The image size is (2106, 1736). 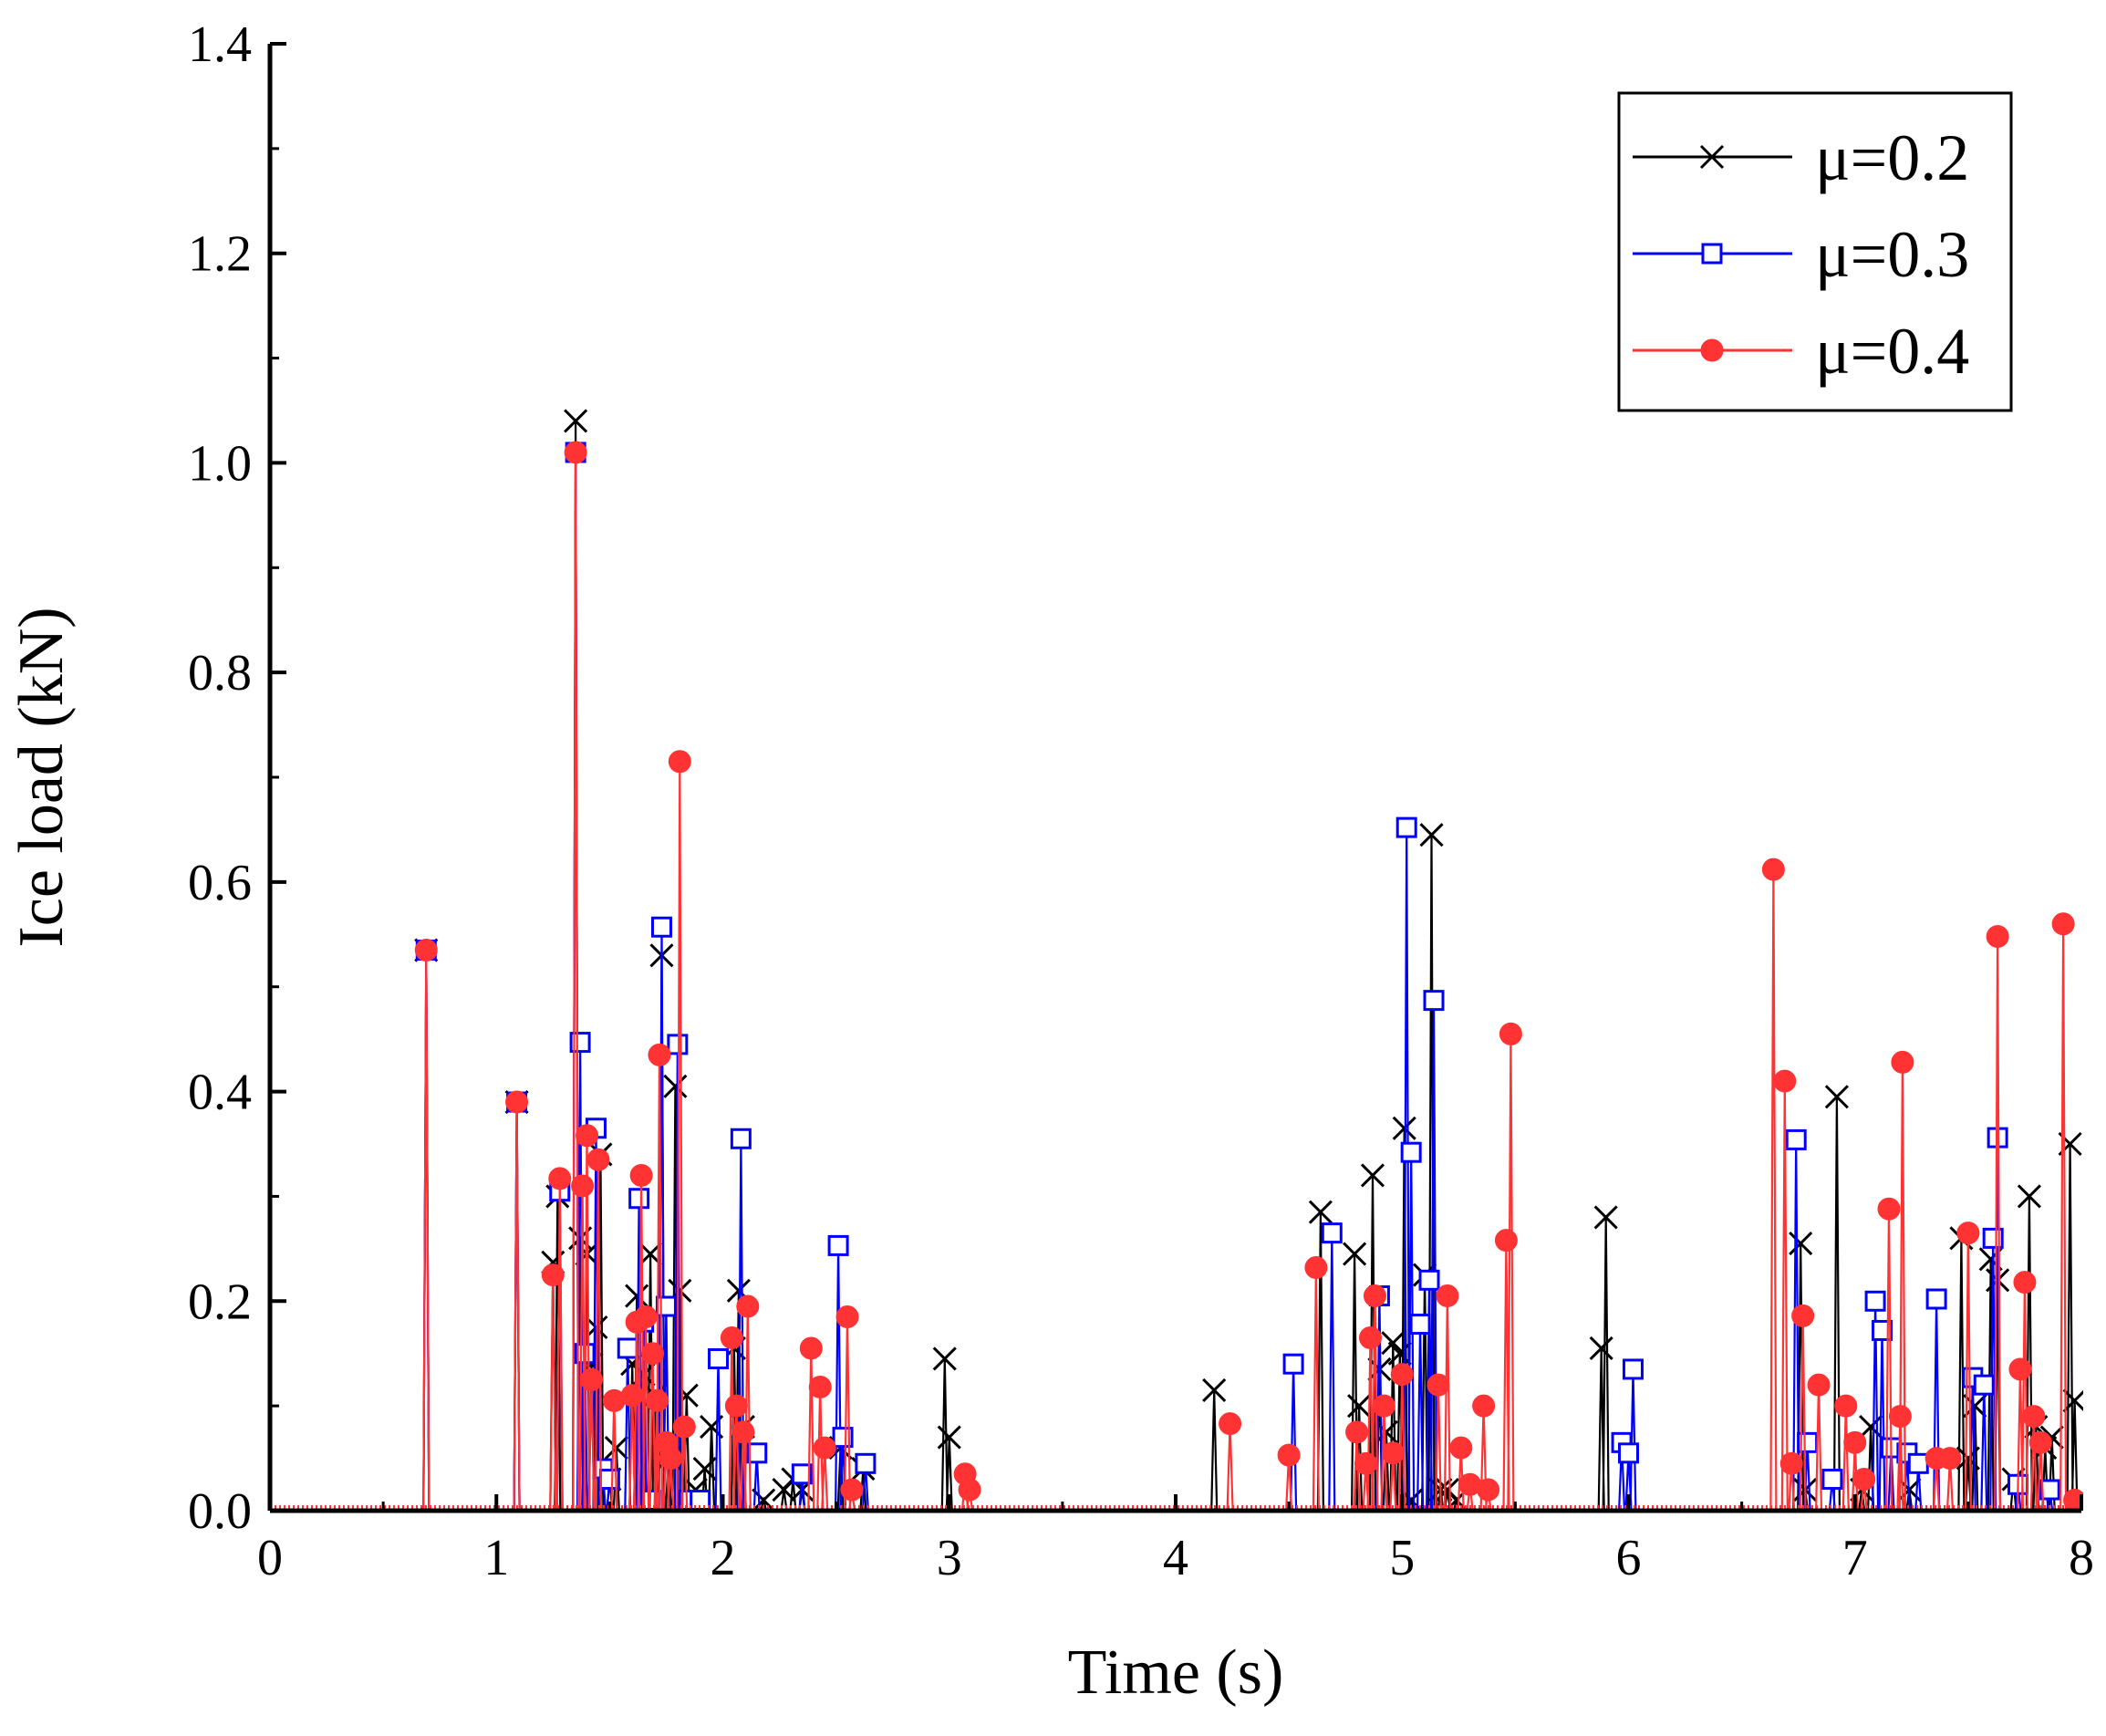 I want to click on legend: μ=0.2 μ=0.3 μ=0.4, so click(x=1815, y=252).